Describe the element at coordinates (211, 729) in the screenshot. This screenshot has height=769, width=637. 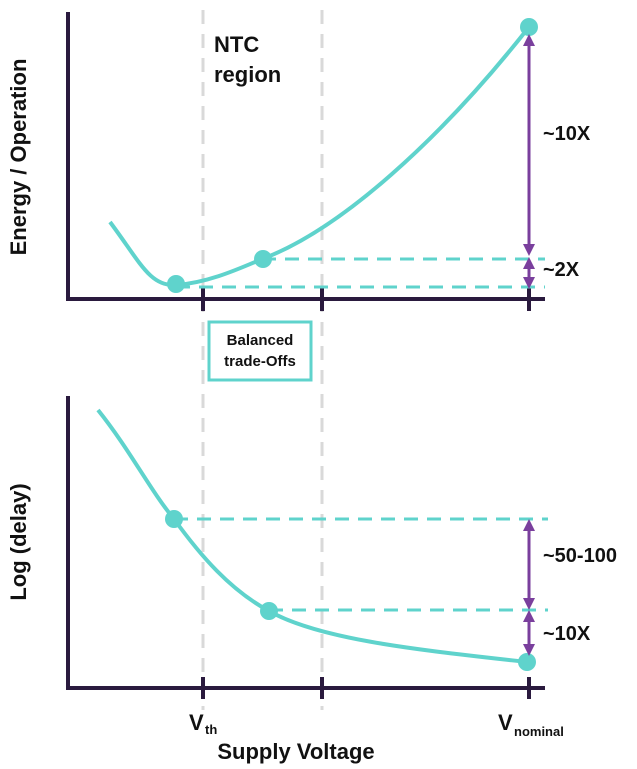
I see `vth-label-sub: th` at that location.